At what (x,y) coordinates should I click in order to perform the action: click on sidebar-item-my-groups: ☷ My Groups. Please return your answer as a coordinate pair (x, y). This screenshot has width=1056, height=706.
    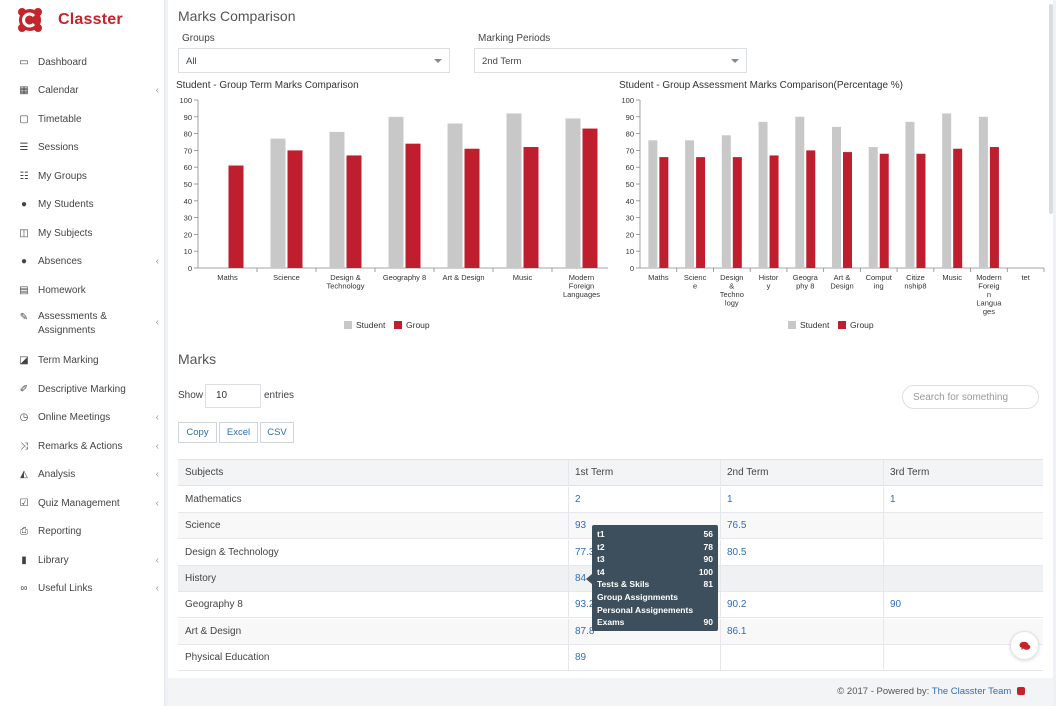
    Looking at the image, I should click on (82, 176).